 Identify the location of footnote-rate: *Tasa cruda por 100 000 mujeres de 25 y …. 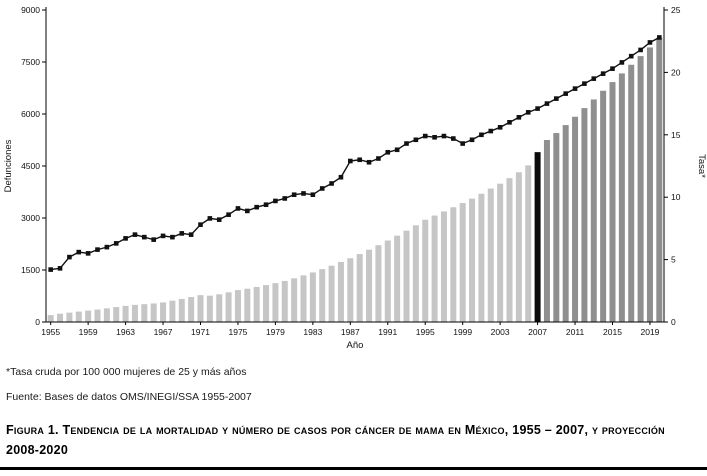
(126, 372).